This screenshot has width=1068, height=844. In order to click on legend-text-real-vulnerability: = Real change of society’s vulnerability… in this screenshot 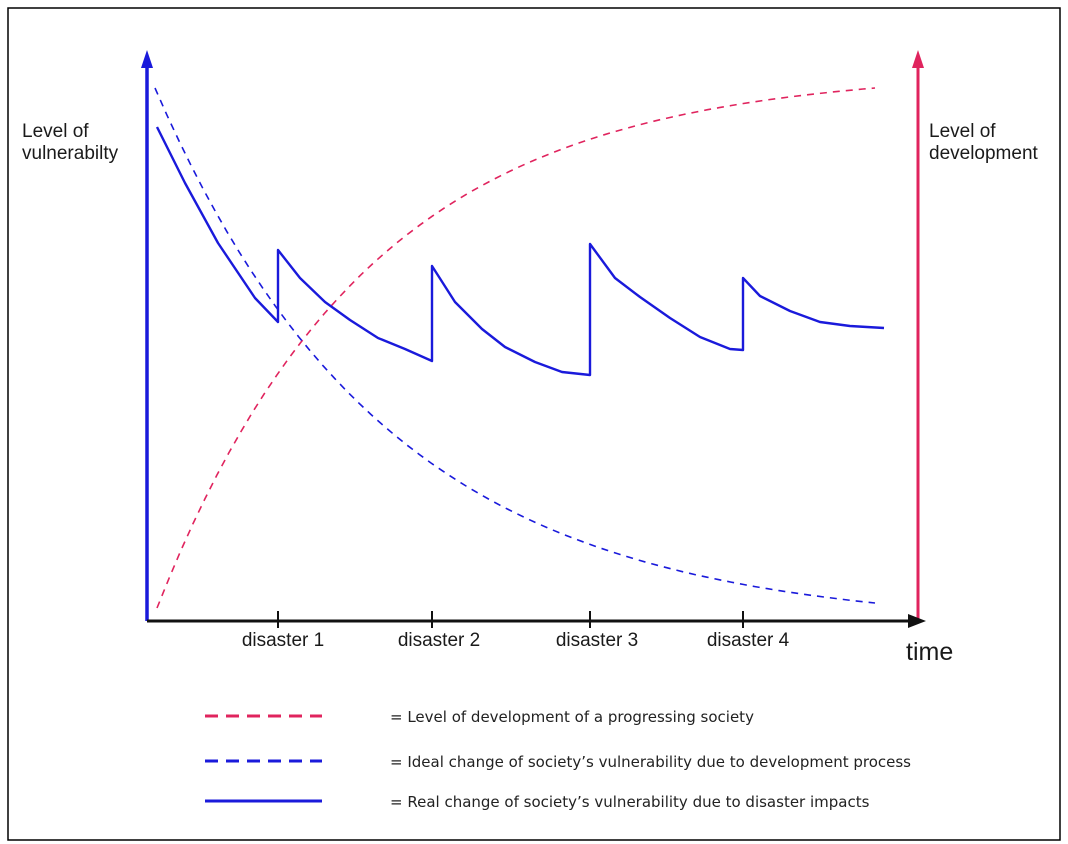, I will do `click(630, 802)`.